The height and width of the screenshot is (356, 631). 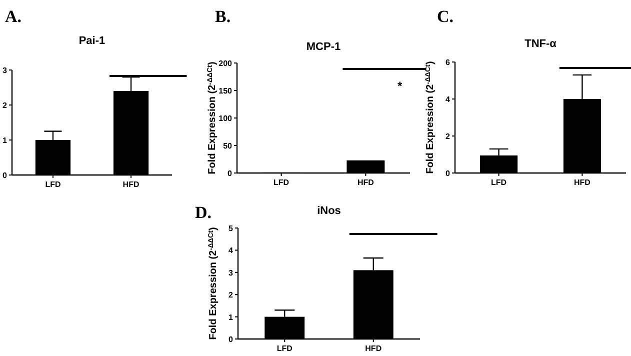 I want to click on y-tick-label: 6, so click(x=448, y=62).